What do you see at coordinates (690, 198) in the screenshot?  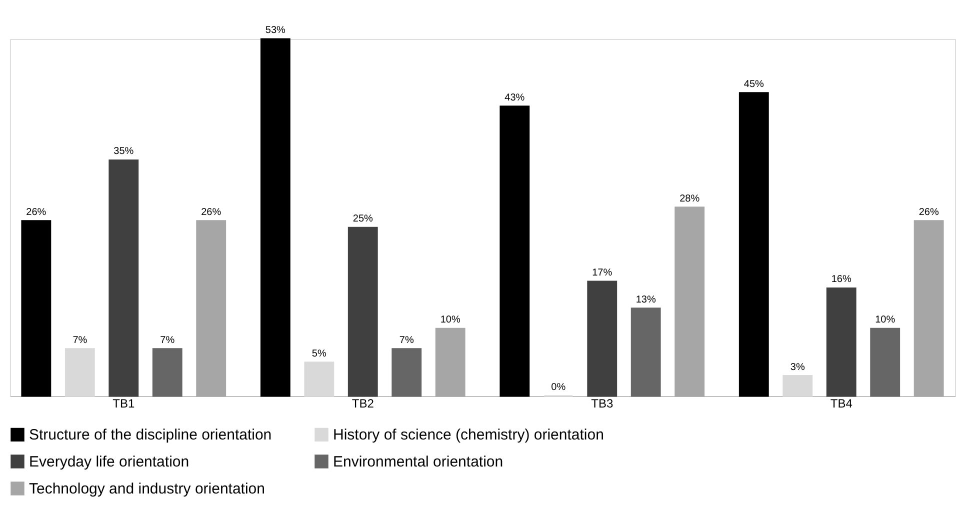 I see `data-label: 28%` at bounding box center [690, 198].